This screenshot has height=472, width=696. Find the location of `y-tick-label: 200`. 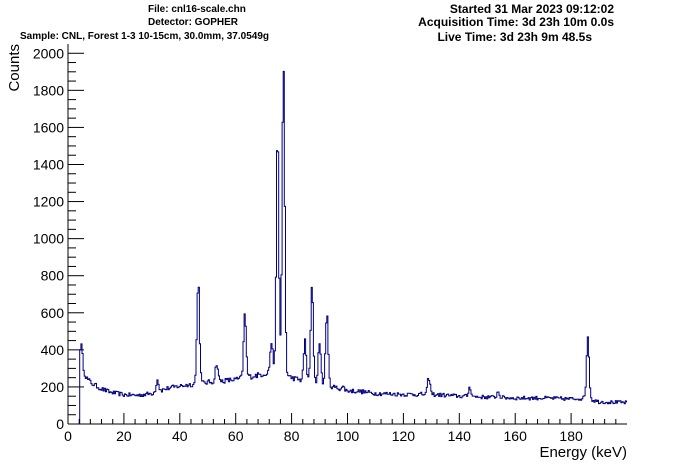

y-tick-label: 200 is located at coordinates (53, 387).